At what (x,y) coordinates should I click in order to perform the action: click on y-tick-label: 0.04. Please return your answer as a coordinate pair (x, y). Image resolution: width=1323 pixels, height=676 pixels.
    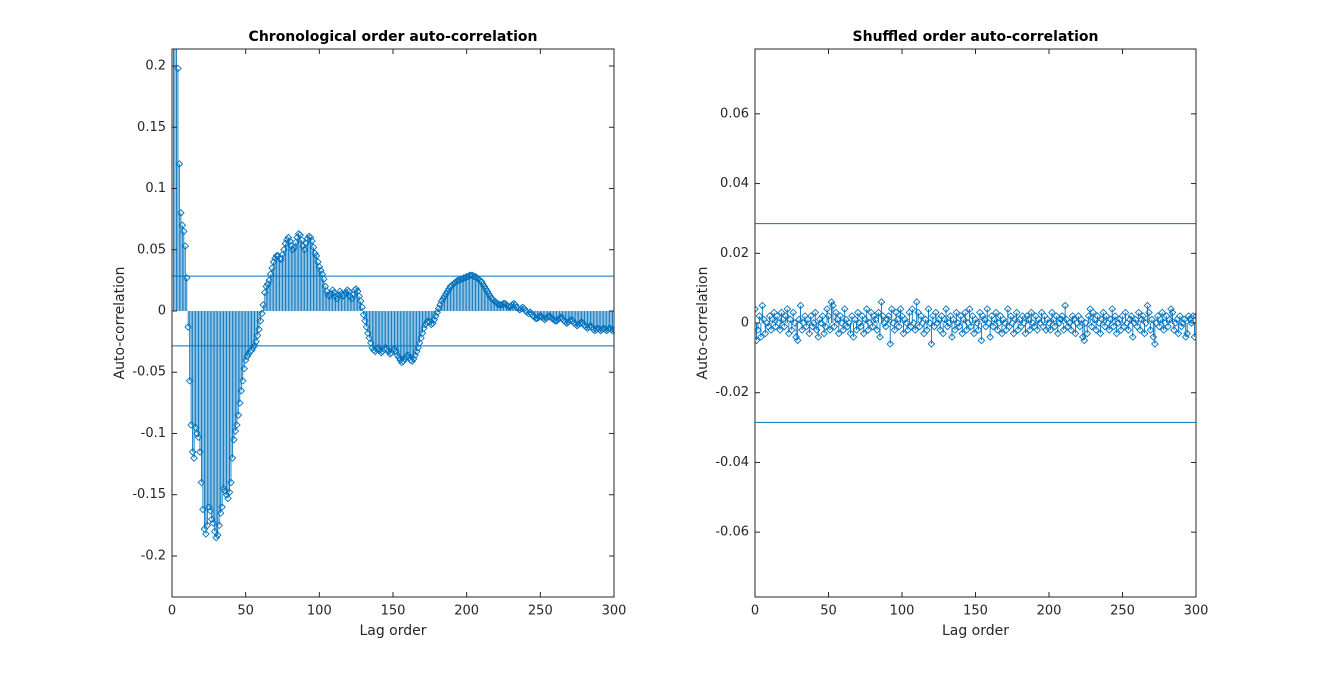
    Looking at the image, I should click on (734, 183).